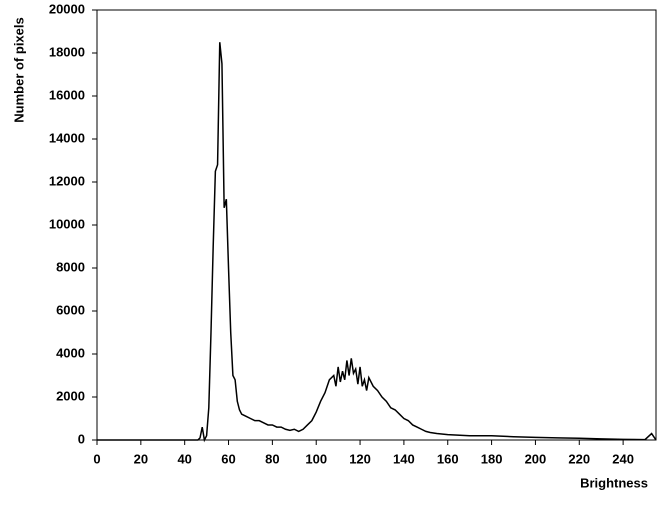 The width and height of the screenshot is (671, 507). I want to click on x-tick-label: 60, so click(228, 458).